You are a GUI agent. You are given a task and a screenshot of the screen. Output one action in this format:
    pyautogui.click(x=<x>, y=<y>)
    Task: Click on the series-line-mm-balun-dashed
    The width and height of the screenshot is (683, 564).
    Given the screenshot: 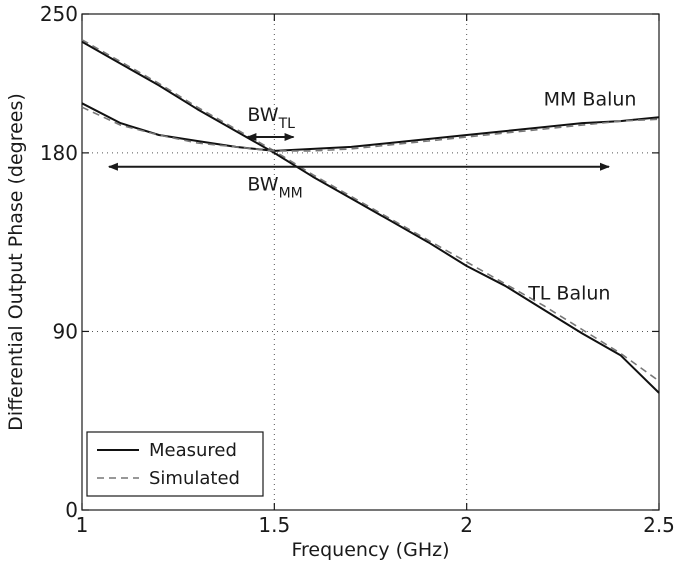 What is the action you would take?
    pyautogui.click(x=370, y=129)
    